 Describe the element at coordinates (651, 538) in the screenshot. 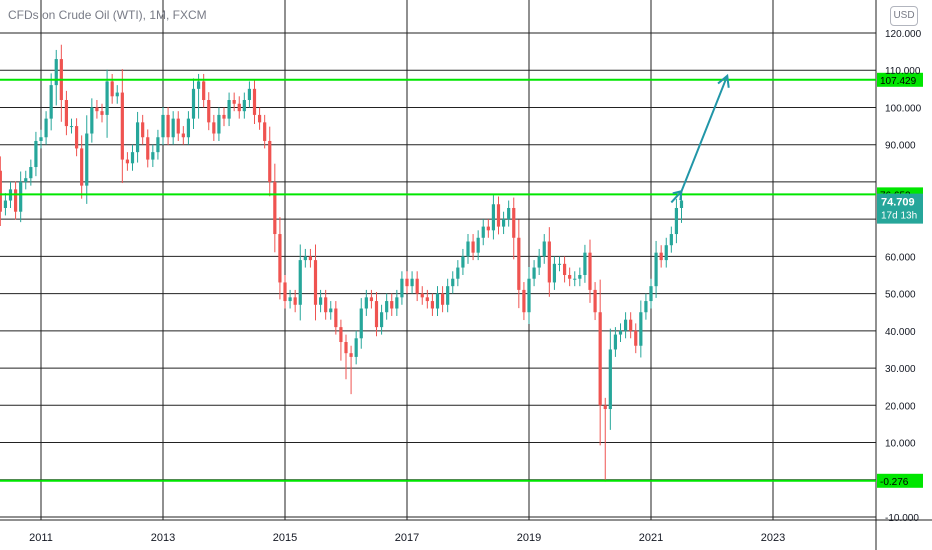

I see `x-tick-label: 2021` at that location.